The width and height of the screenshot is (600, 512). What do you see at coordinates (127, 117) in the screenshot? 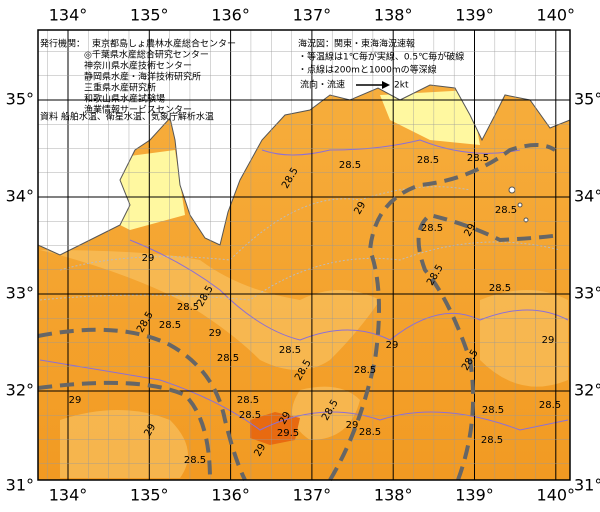
I see `source: 資料 船舶水温、衛星水温、気象庁解析水温` at bounding box center [127, 117].